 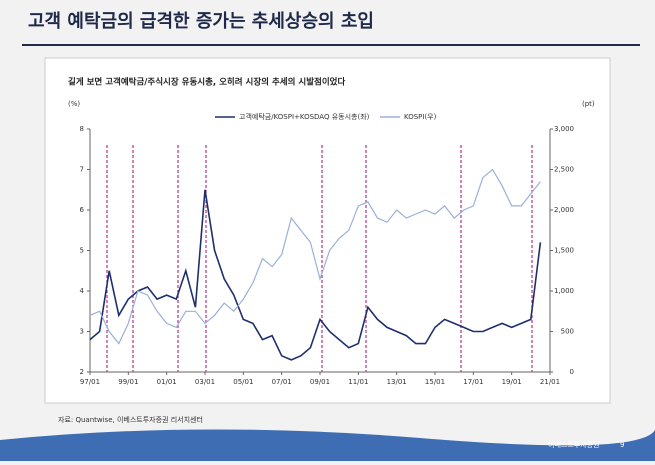 I want to click on x-tick-label: 03/01, so click(x=205, y=382).